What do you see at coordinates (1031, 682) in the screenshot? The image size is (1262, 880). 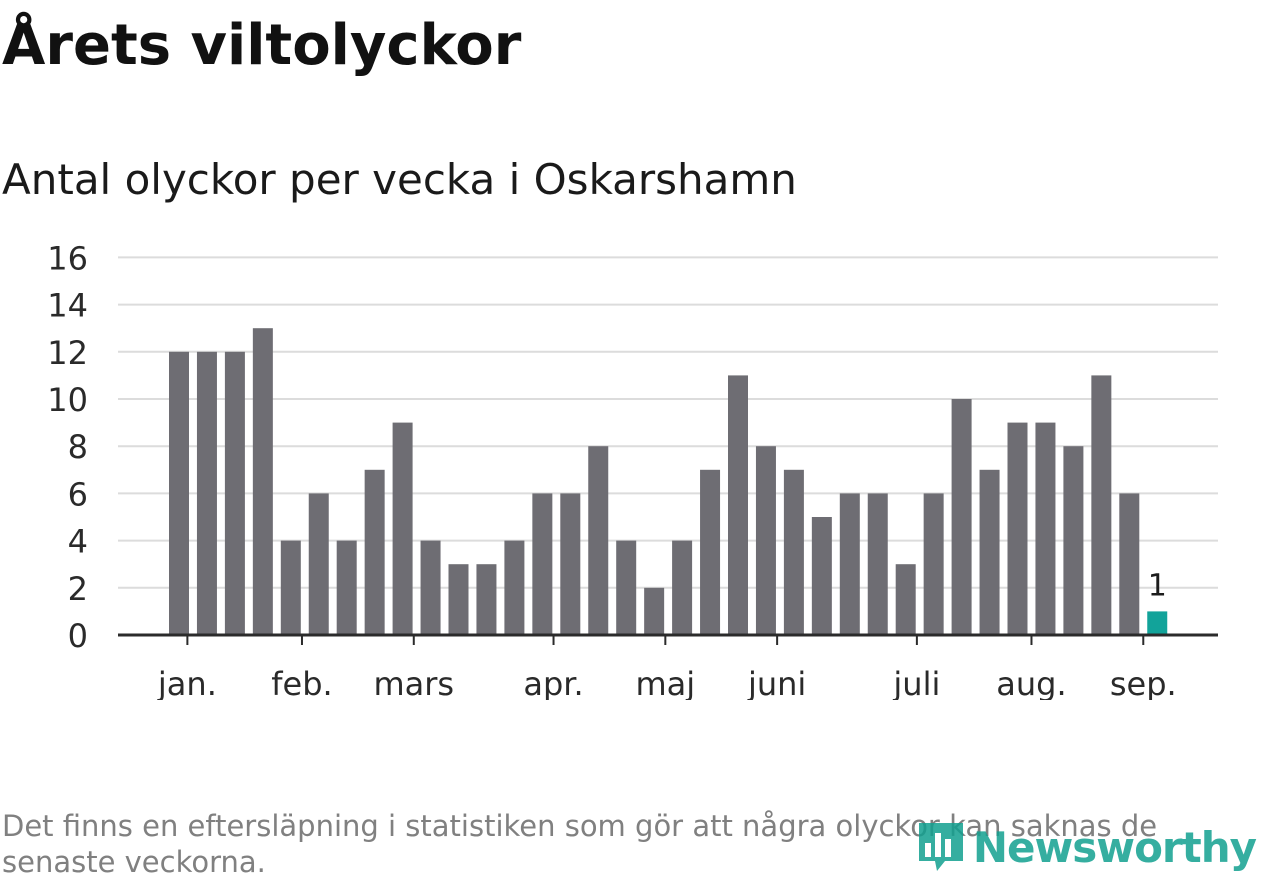 I see `x-tick-label: aug.` at bounding box center [1031, 682].